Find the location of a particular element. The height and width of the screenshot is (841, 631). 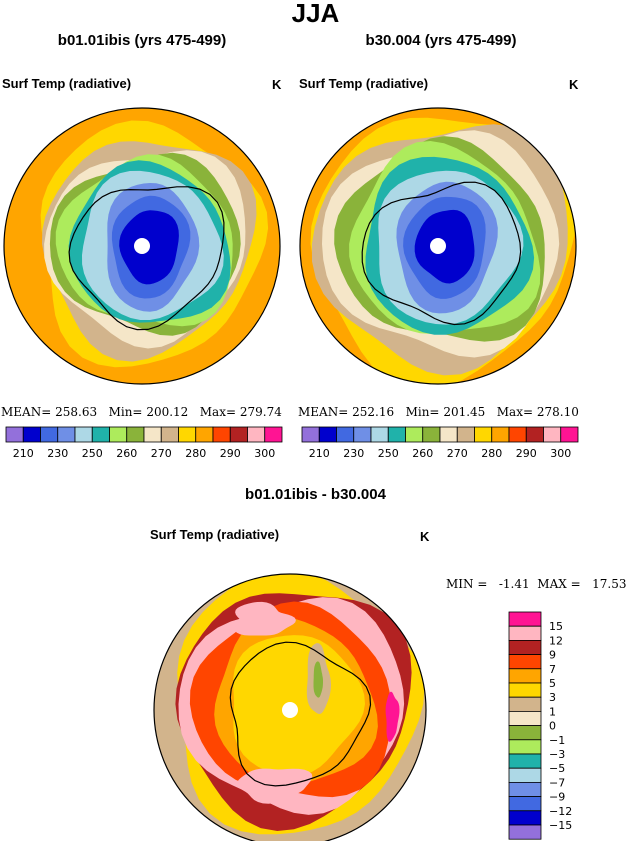

panel-3-title: b01.01ibis - b30.004 is located at coordinates (315, 494).